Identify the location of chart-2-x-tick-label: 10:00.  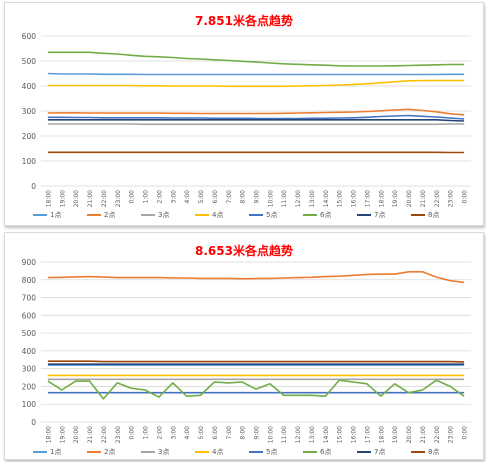
(270, 434).